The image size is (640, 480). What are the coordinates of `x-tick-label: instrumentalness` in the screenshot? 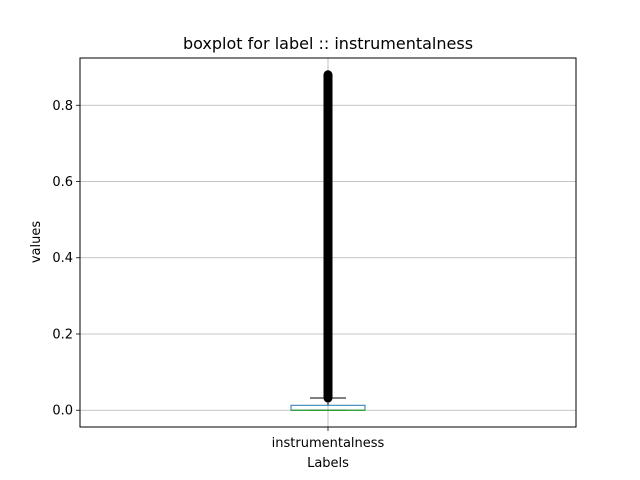 It's located at (328, 443).